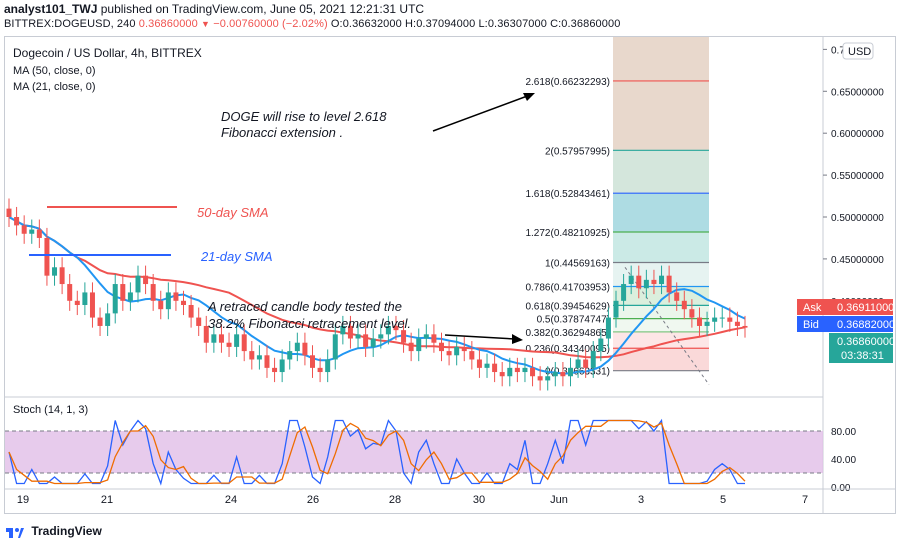  I want to click on fib-level-label: 2.618(0.66232293), so click(567, 82).